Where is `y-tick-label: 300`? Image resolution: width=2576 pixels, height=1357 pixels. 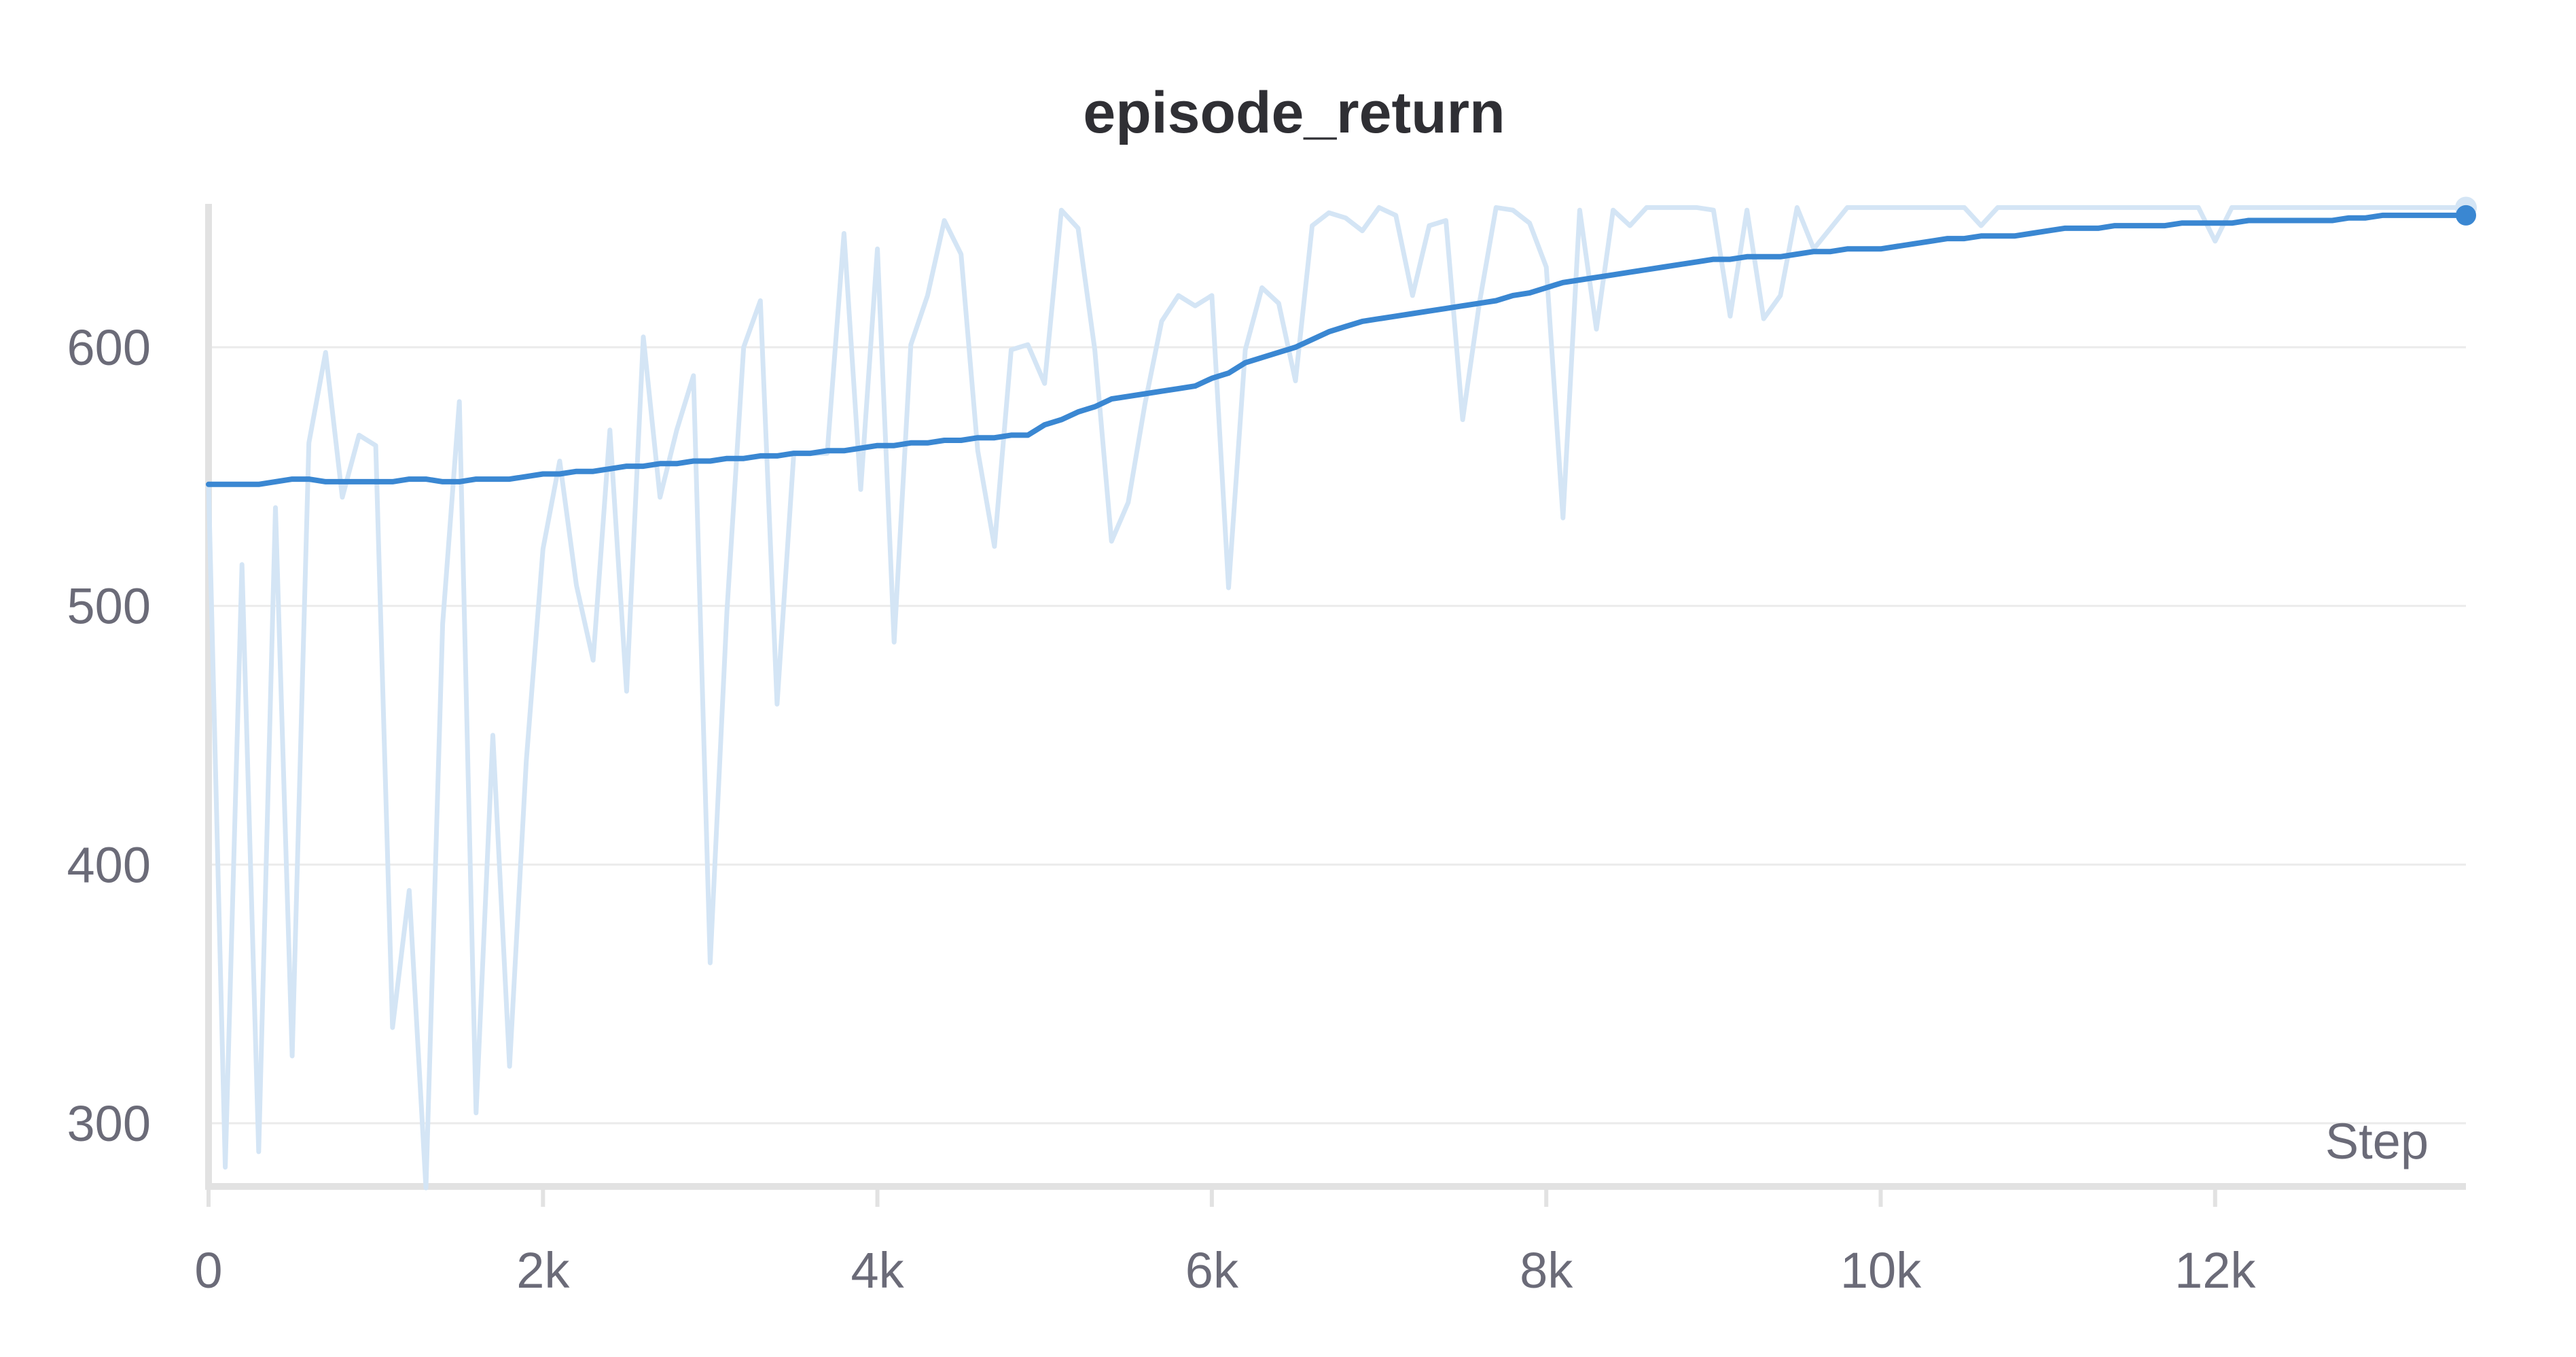 y-tick-label: 300 is located at coordinates (109, 1123).